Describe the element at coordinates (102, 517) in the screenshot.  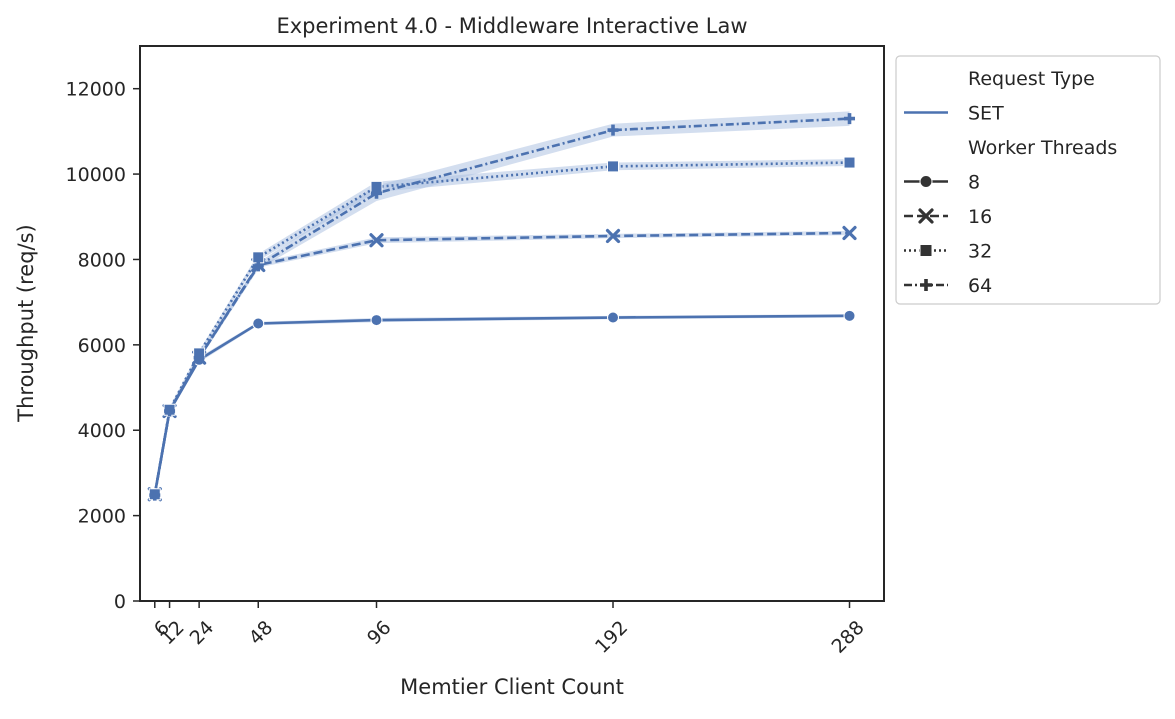
I see `y-tick-label: 2000` at that location.